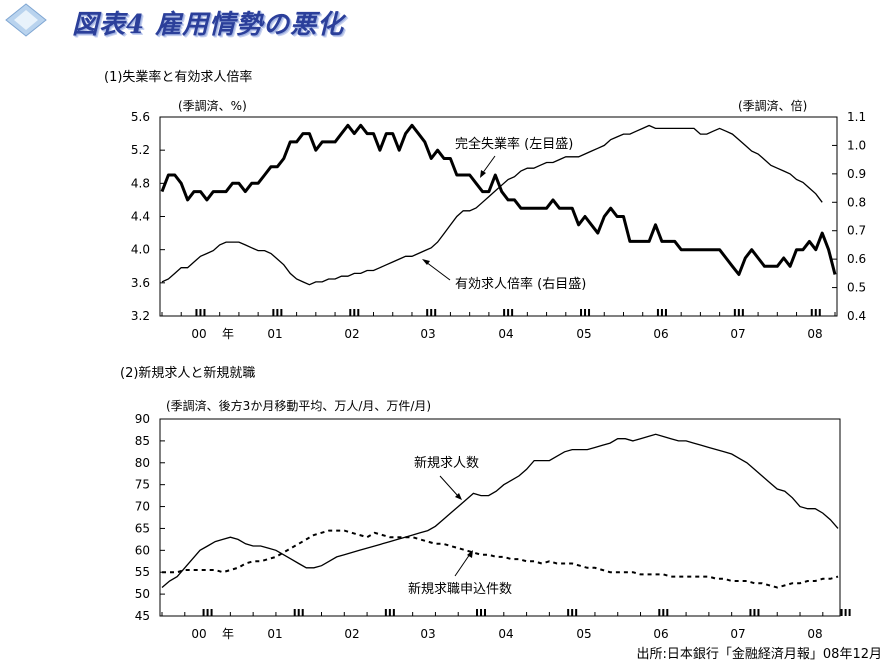 This screenshot has height=664, width=888. Describe the element at coordinates (140, 250) in the screenshot. I see `y-left-tick-label: 4.0` at that location.